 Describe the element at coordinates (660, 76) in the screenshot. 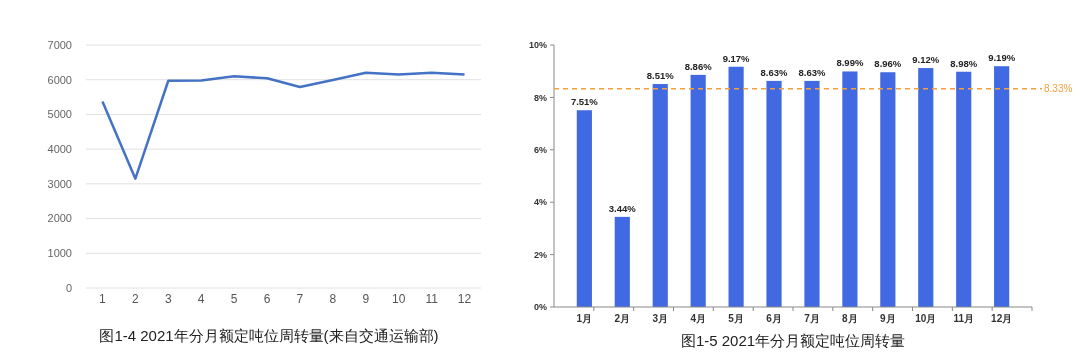

I see `data-label: 8.51%` at that location.